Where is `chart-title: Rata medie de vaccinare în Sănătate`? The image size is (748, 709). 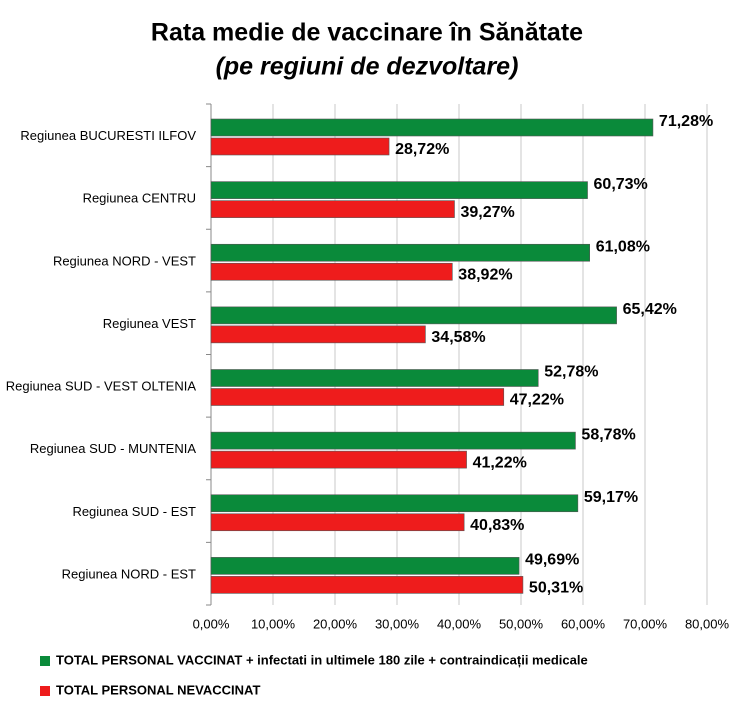 chart-title: Rata medie de vaccinare în Sănătate is located at coordinates (367, 33).